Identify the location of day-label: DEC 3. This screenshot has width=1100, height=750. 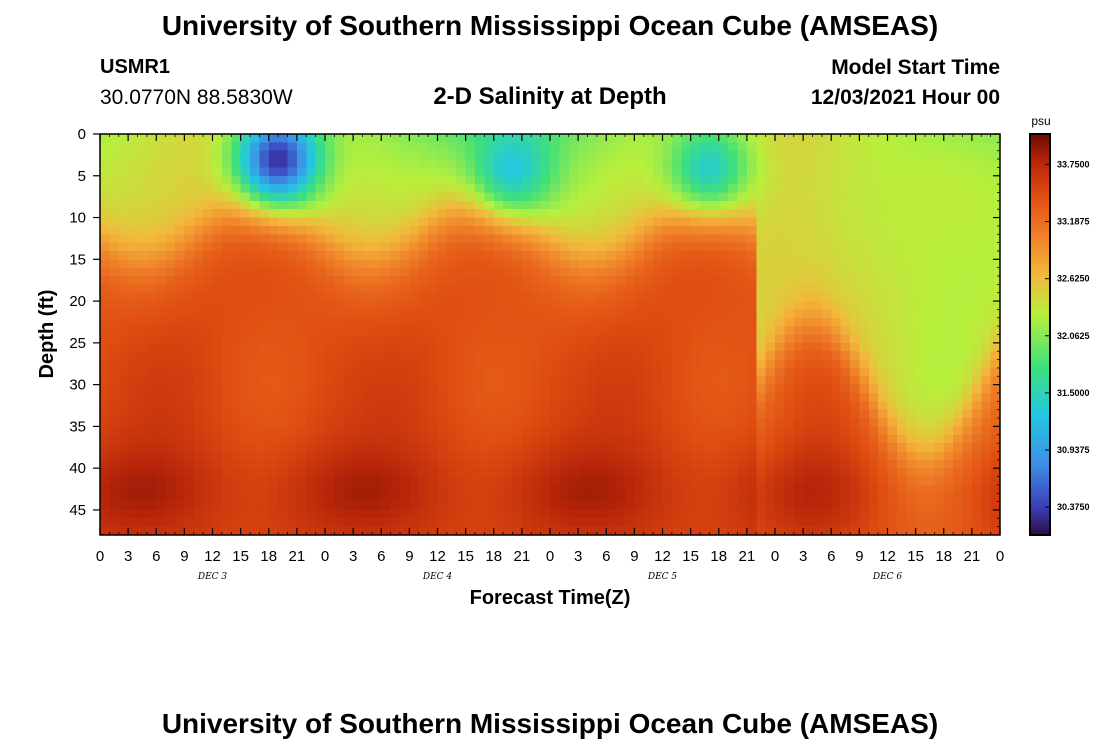
(212, 577).